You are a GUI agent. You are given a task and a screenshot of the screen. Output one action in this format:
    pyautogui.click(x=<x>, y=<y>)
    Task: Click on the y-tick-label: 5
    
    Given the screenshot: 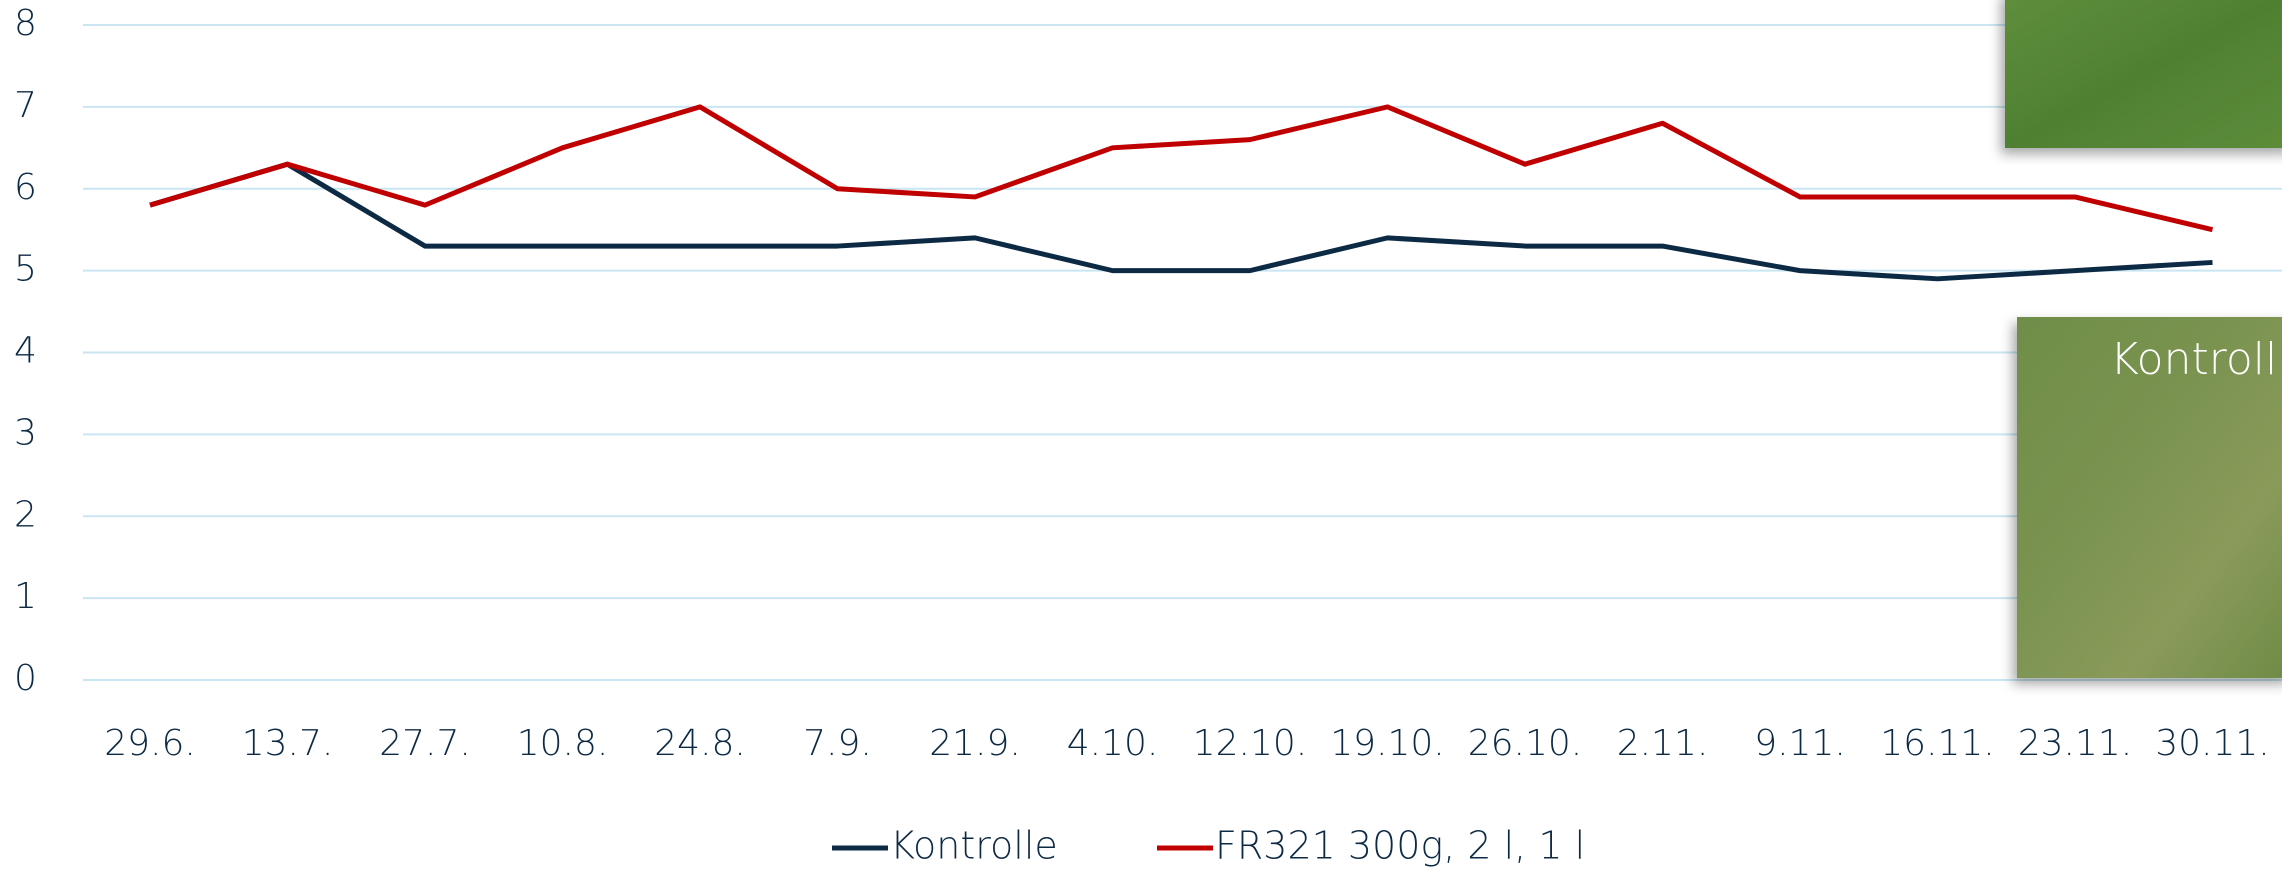 What is the action you would take?
    pyautogui.click(x=25, y=269)
    